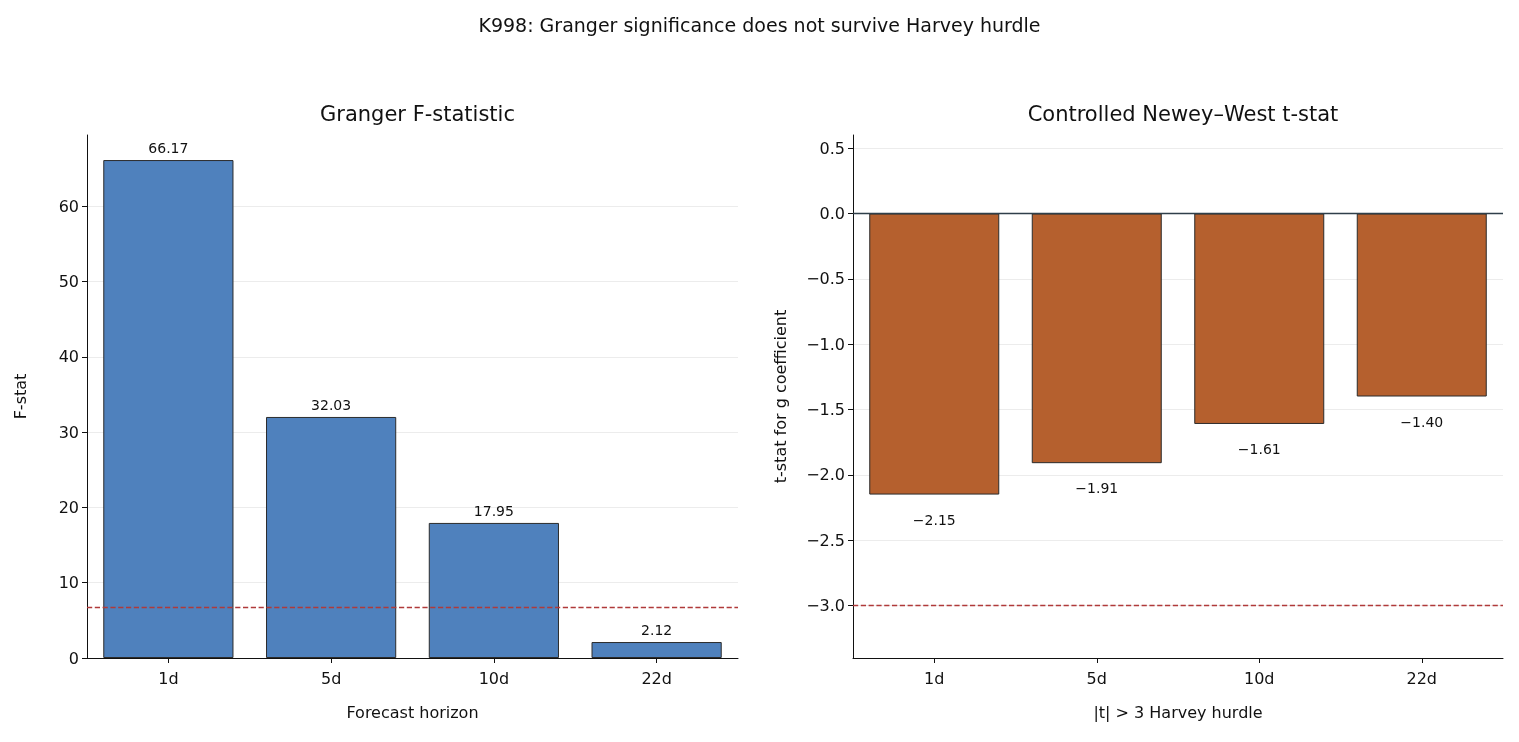 This screenshot has height=742, width=1519. Describe the element at coordinates (934, 519) in the screenshot. I see `data-label: −2.15` at that location.